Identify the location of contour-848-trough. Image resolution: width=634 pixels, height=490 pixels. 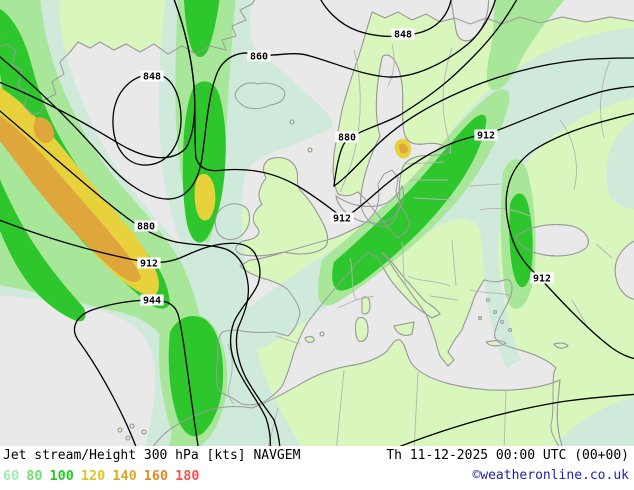
(386, 19).